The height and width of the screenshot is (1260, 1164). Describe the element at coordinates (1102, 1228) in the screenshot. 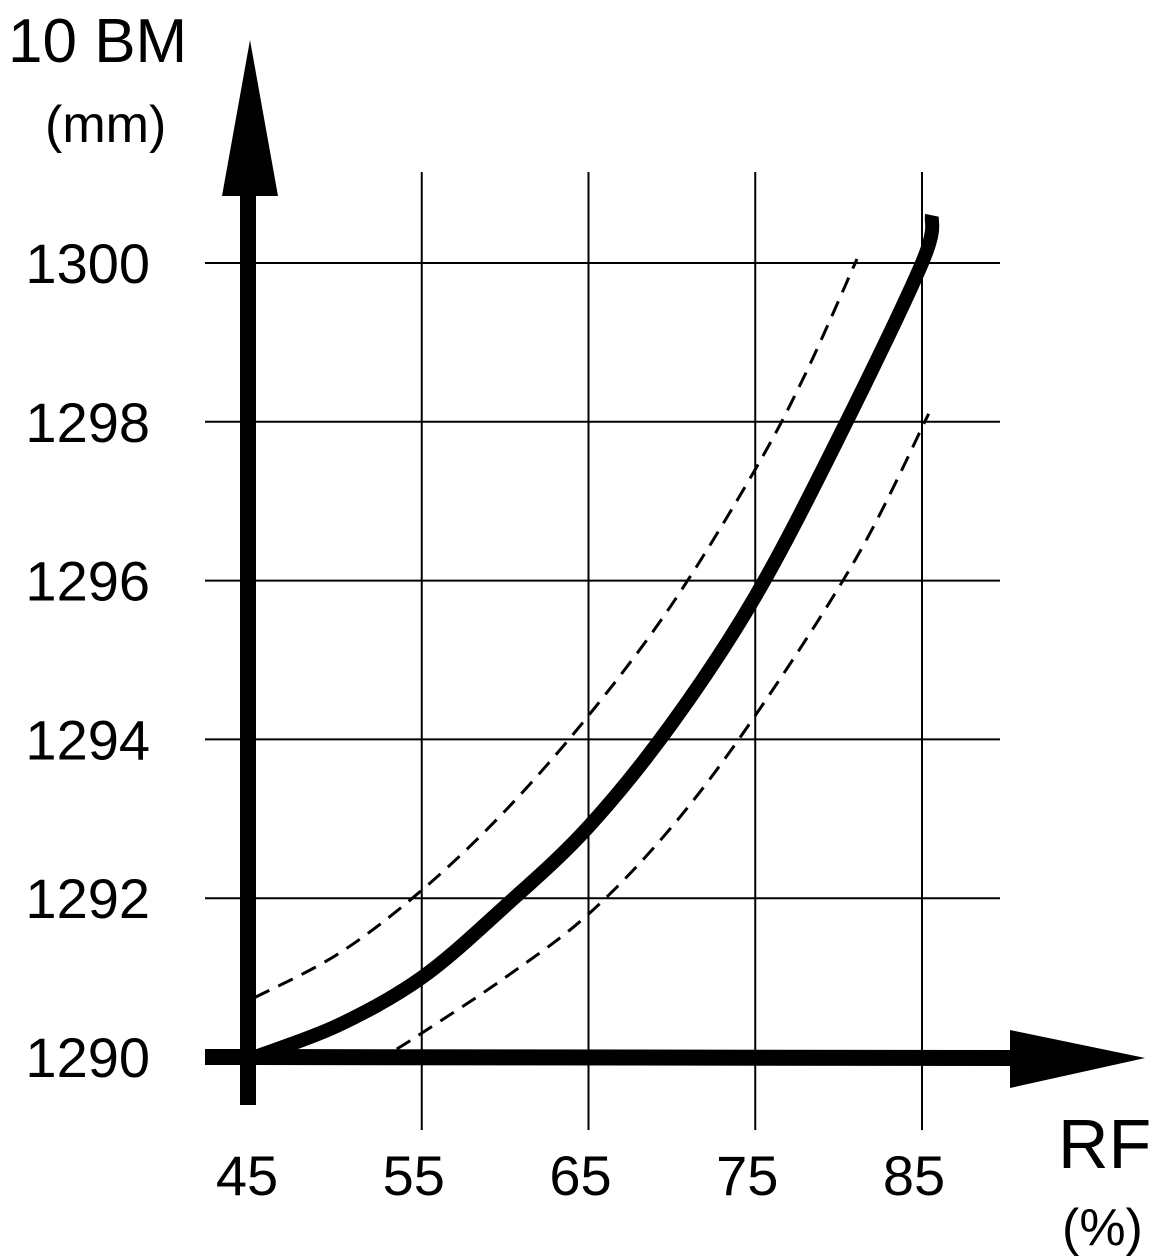

I see `x-axis-unit: (%)` at that location.